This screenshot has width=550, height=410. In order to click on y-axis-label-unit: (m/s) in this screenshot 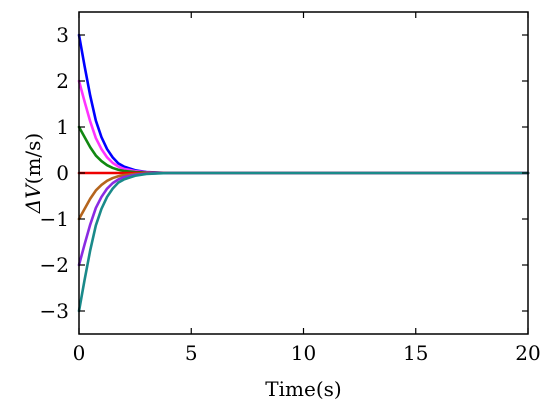, I will do `click(33, 159)`.